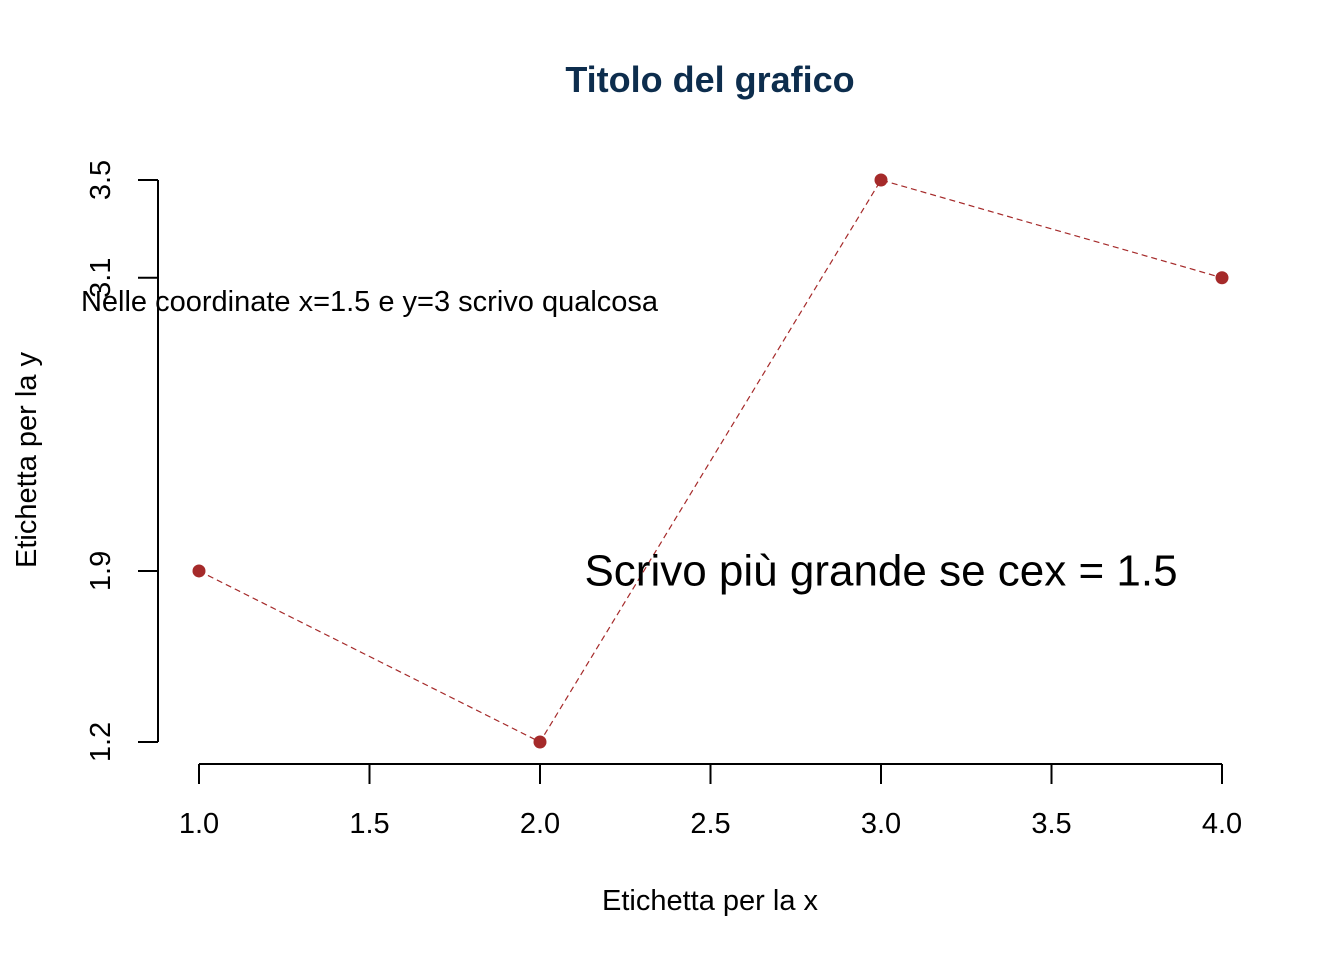 The height and width of the screenshot is (960, 1344). I want to click on x-axis-label: Etichetta per la x, so click(710, 901).